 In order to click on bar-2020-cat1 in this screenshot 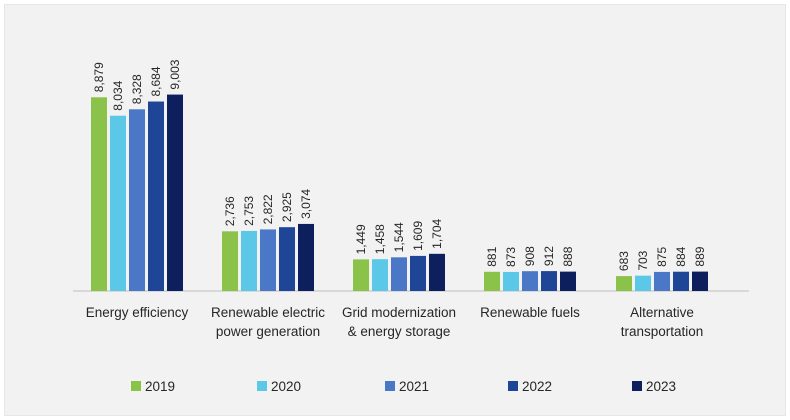, I will do `click(249, 260)`.